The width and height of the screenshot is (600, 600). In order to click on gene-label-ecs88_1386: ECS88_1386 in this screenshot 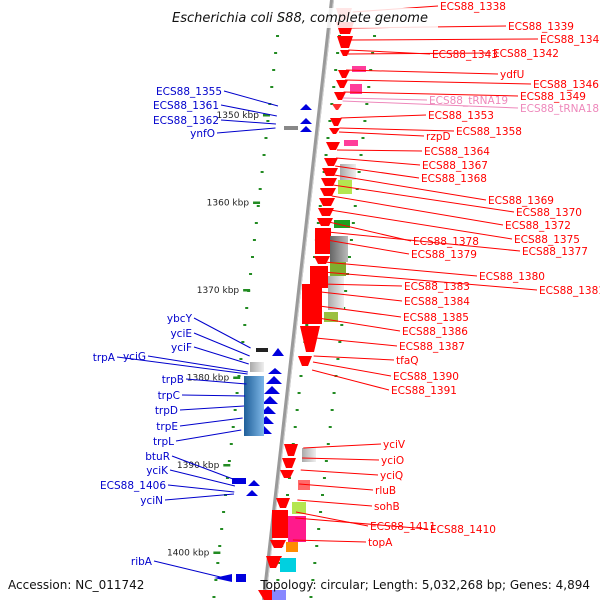, I will do `click(435, 332)`.